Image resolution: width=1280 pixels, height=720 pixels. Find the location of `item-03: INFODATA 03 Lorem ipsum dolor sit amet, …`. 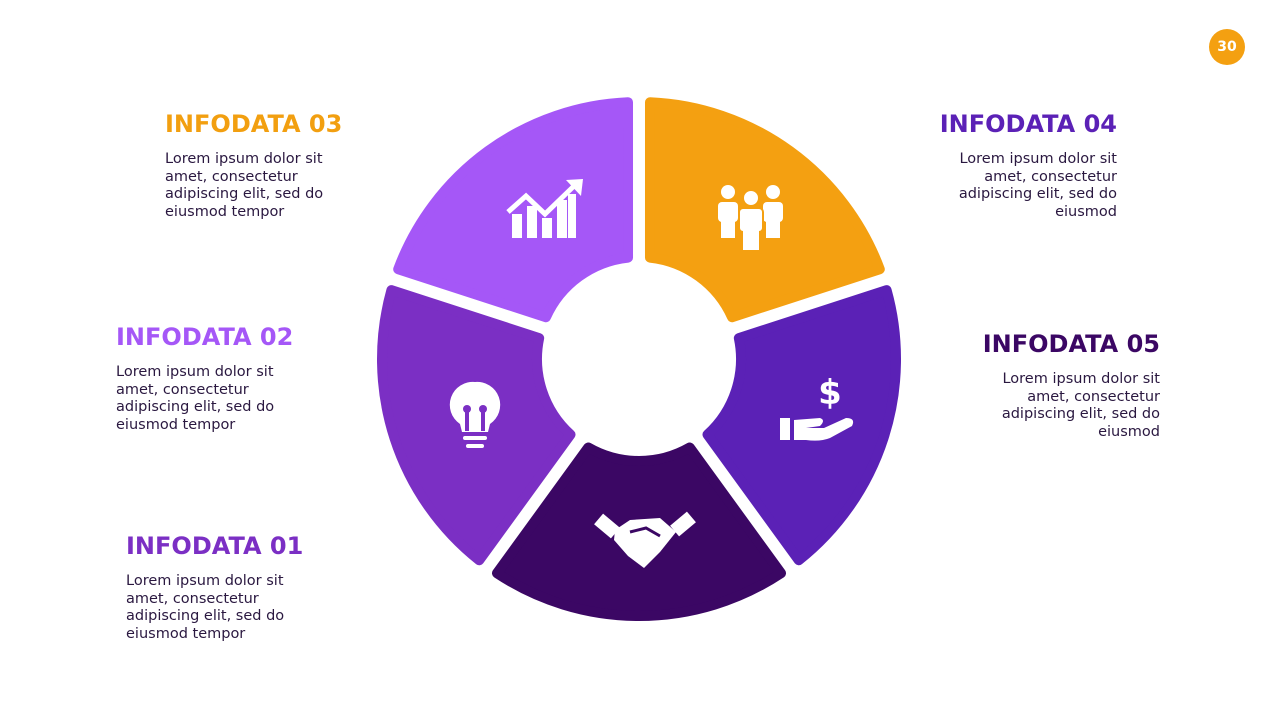

item-03: INFODATA 03 Lorem ipsum dolor sit amet, … is located at coordinates (285, 165).